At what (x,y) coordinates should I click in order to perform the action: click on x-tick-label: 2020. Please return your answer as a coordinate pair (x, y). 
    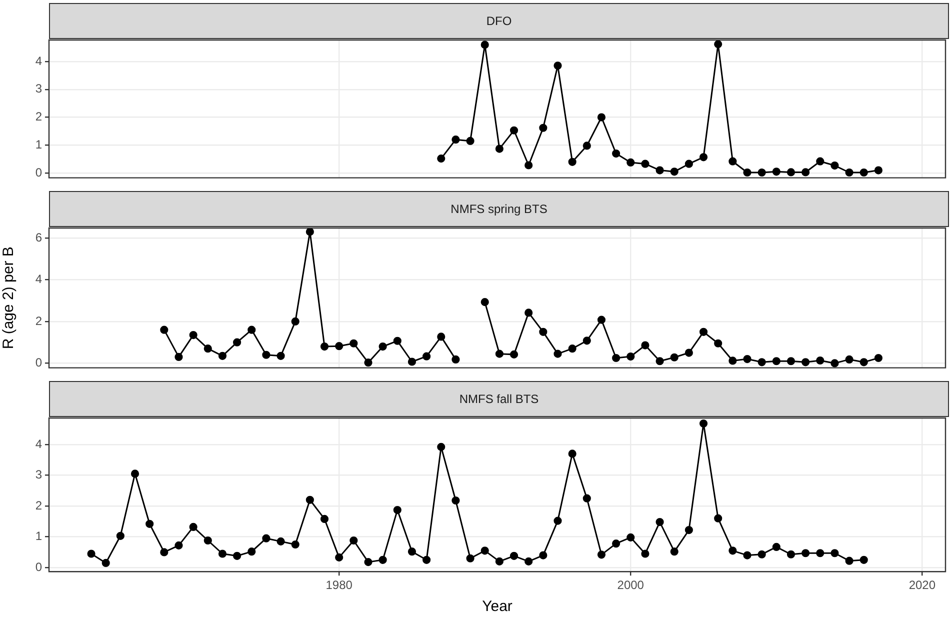
    Looking at the image, I should click on (922, 585).